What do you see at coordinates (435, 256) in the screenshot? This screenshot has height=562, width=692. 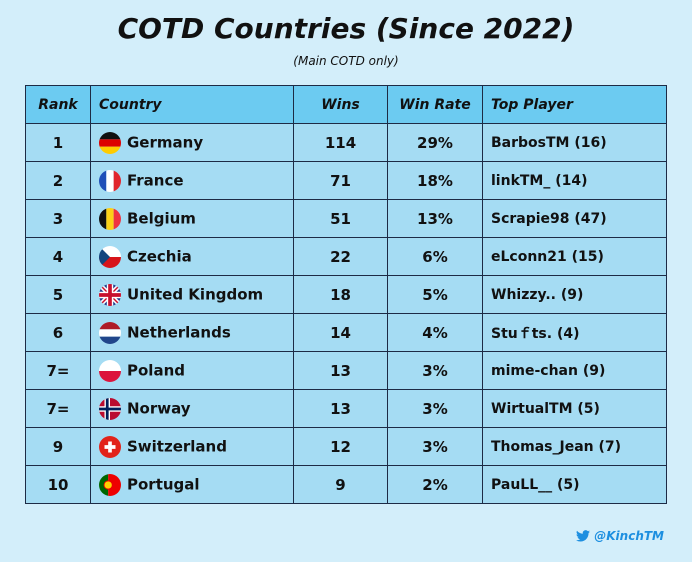 I see `table-cell: 6%` at bounding box center [435, 256].